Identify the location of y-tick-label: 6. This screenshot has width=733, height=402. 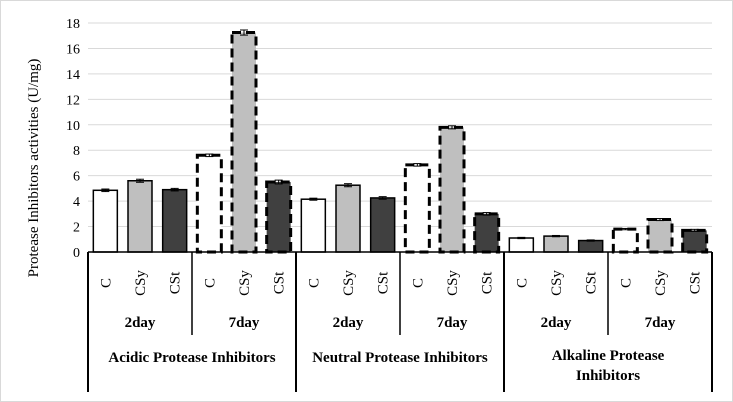
(76, 177).